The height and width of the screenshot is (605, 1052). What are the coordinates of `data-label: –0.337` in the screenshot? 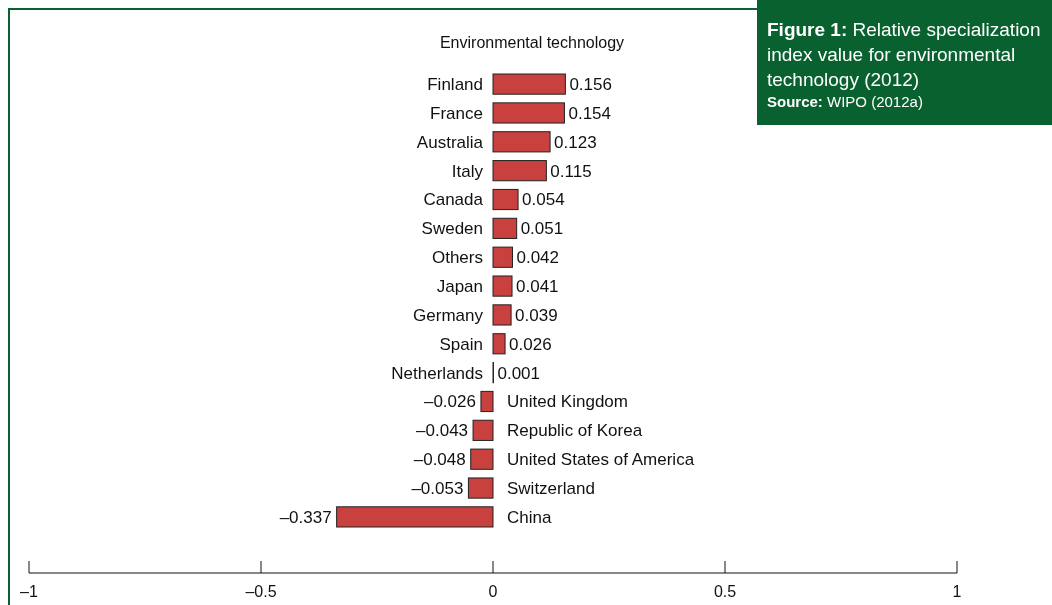 It's located at (305, 517).